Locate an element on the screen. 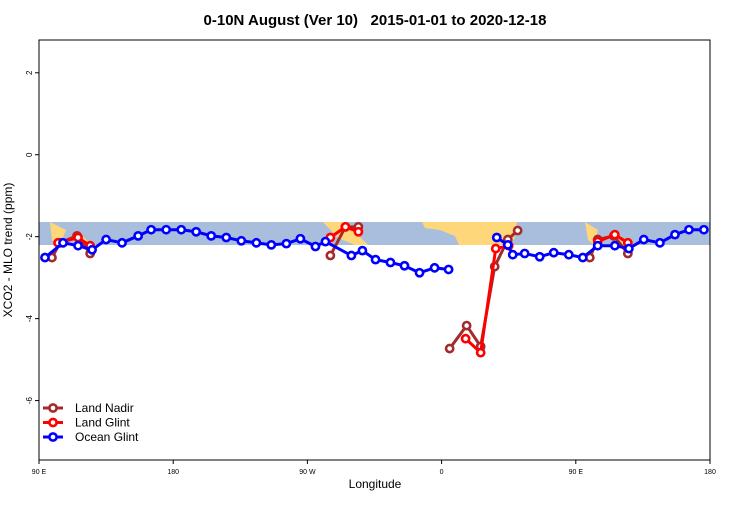 The image size is (750, 505). legend-label: Land Nadir is located at coordinates (104, 408).